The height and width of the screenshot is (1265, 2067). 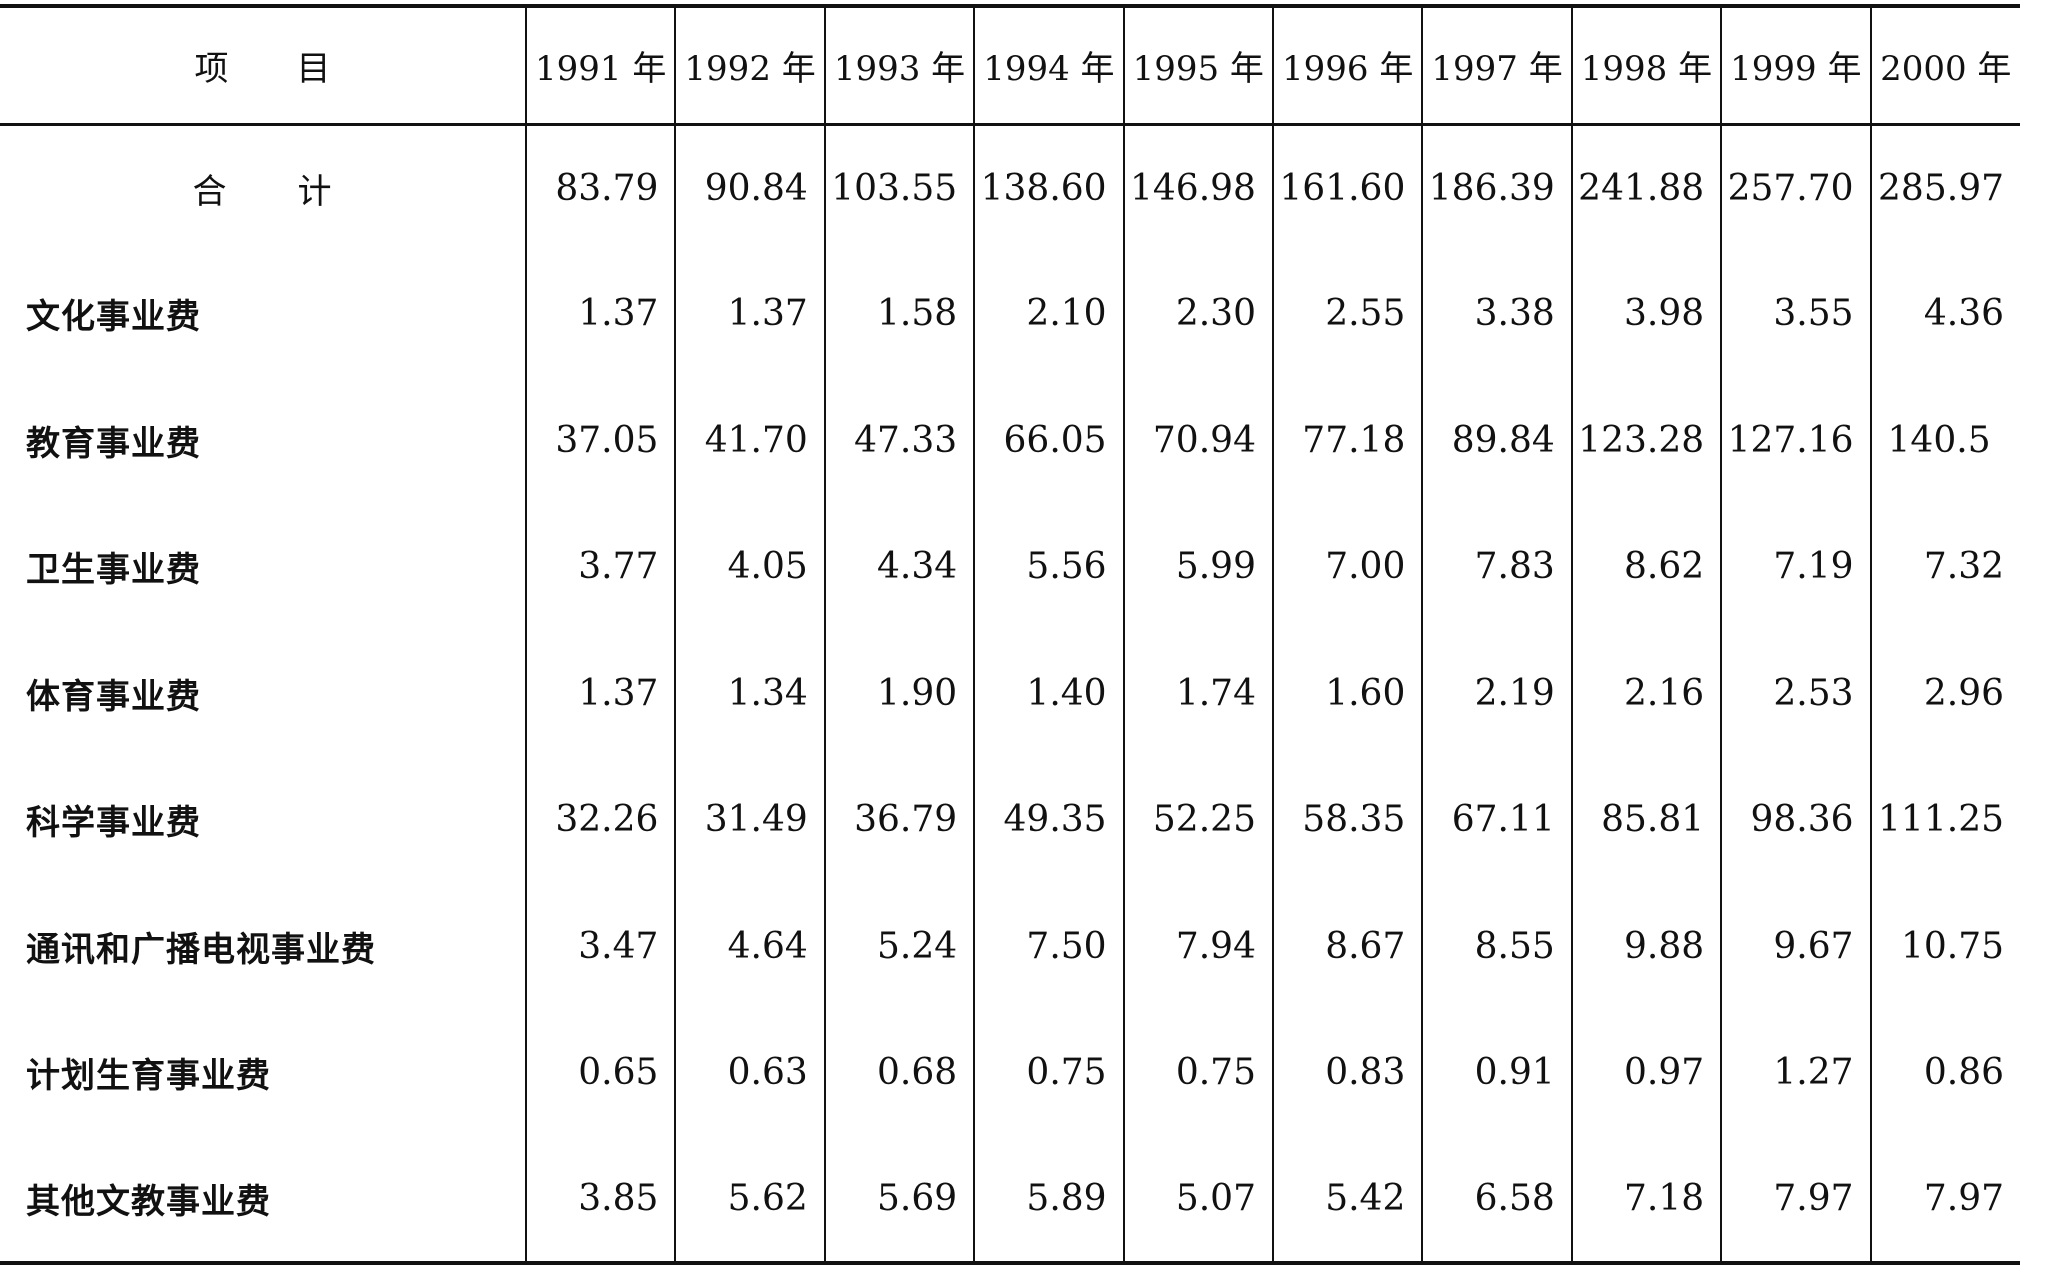 What do you see at coordinates (600, 819) in the screenshot?
I see `table-cell: 32.26` at bounding box center [600, 819].